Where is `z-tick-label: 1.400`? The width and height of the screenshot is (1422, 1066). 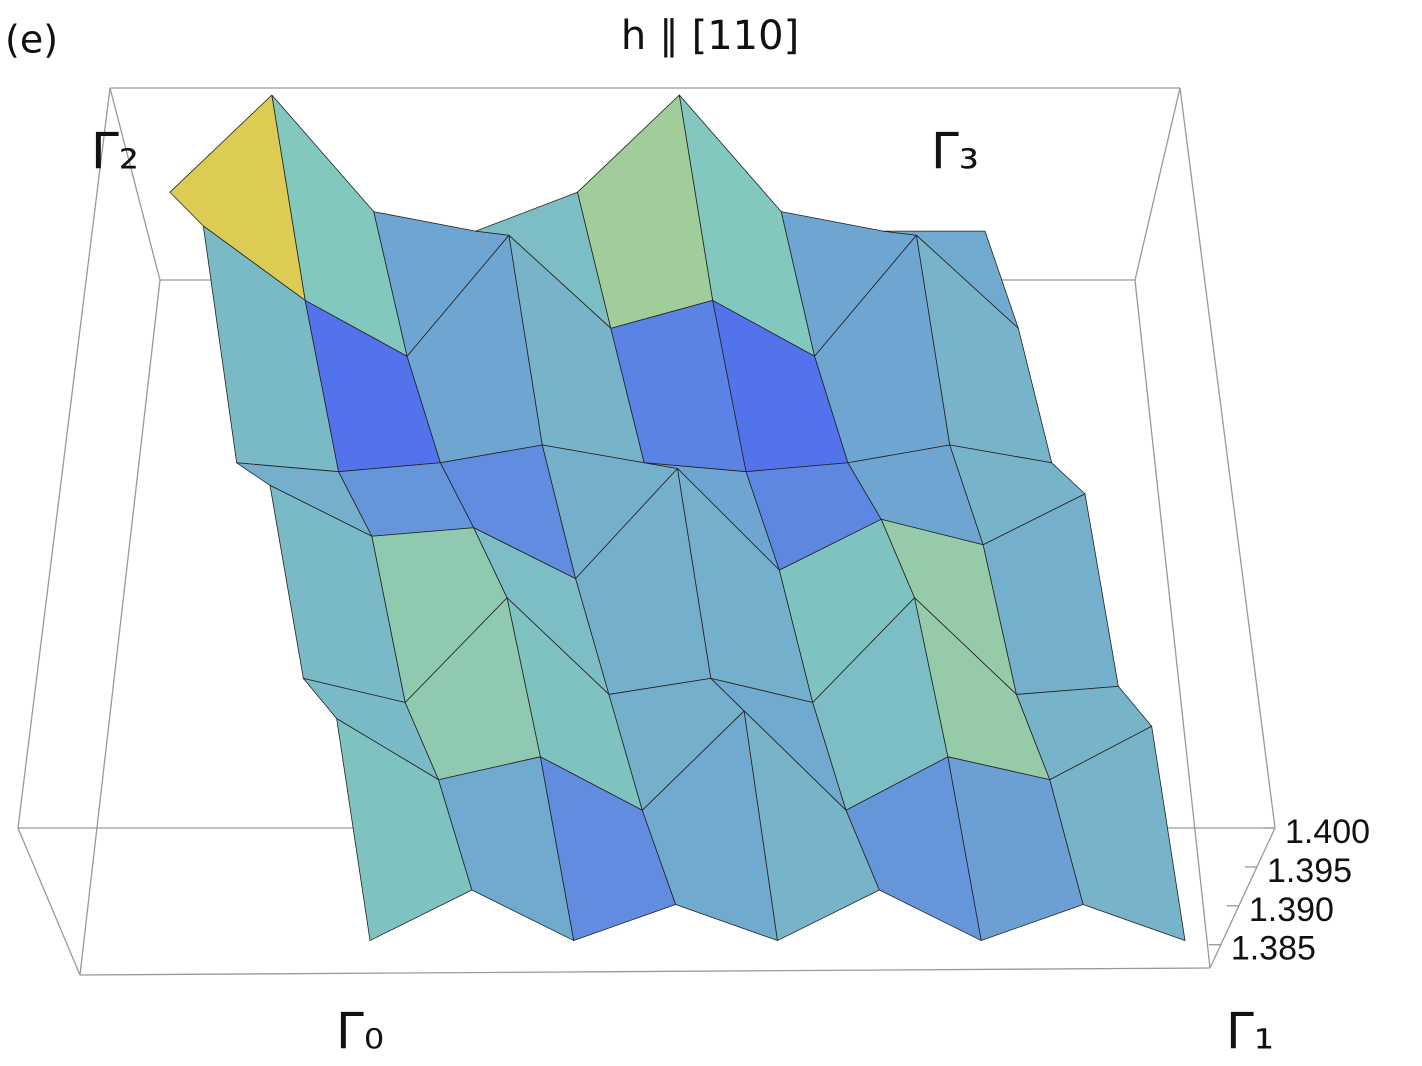 z-tick-label: 1.400 is located at coordinates (1327, 832).